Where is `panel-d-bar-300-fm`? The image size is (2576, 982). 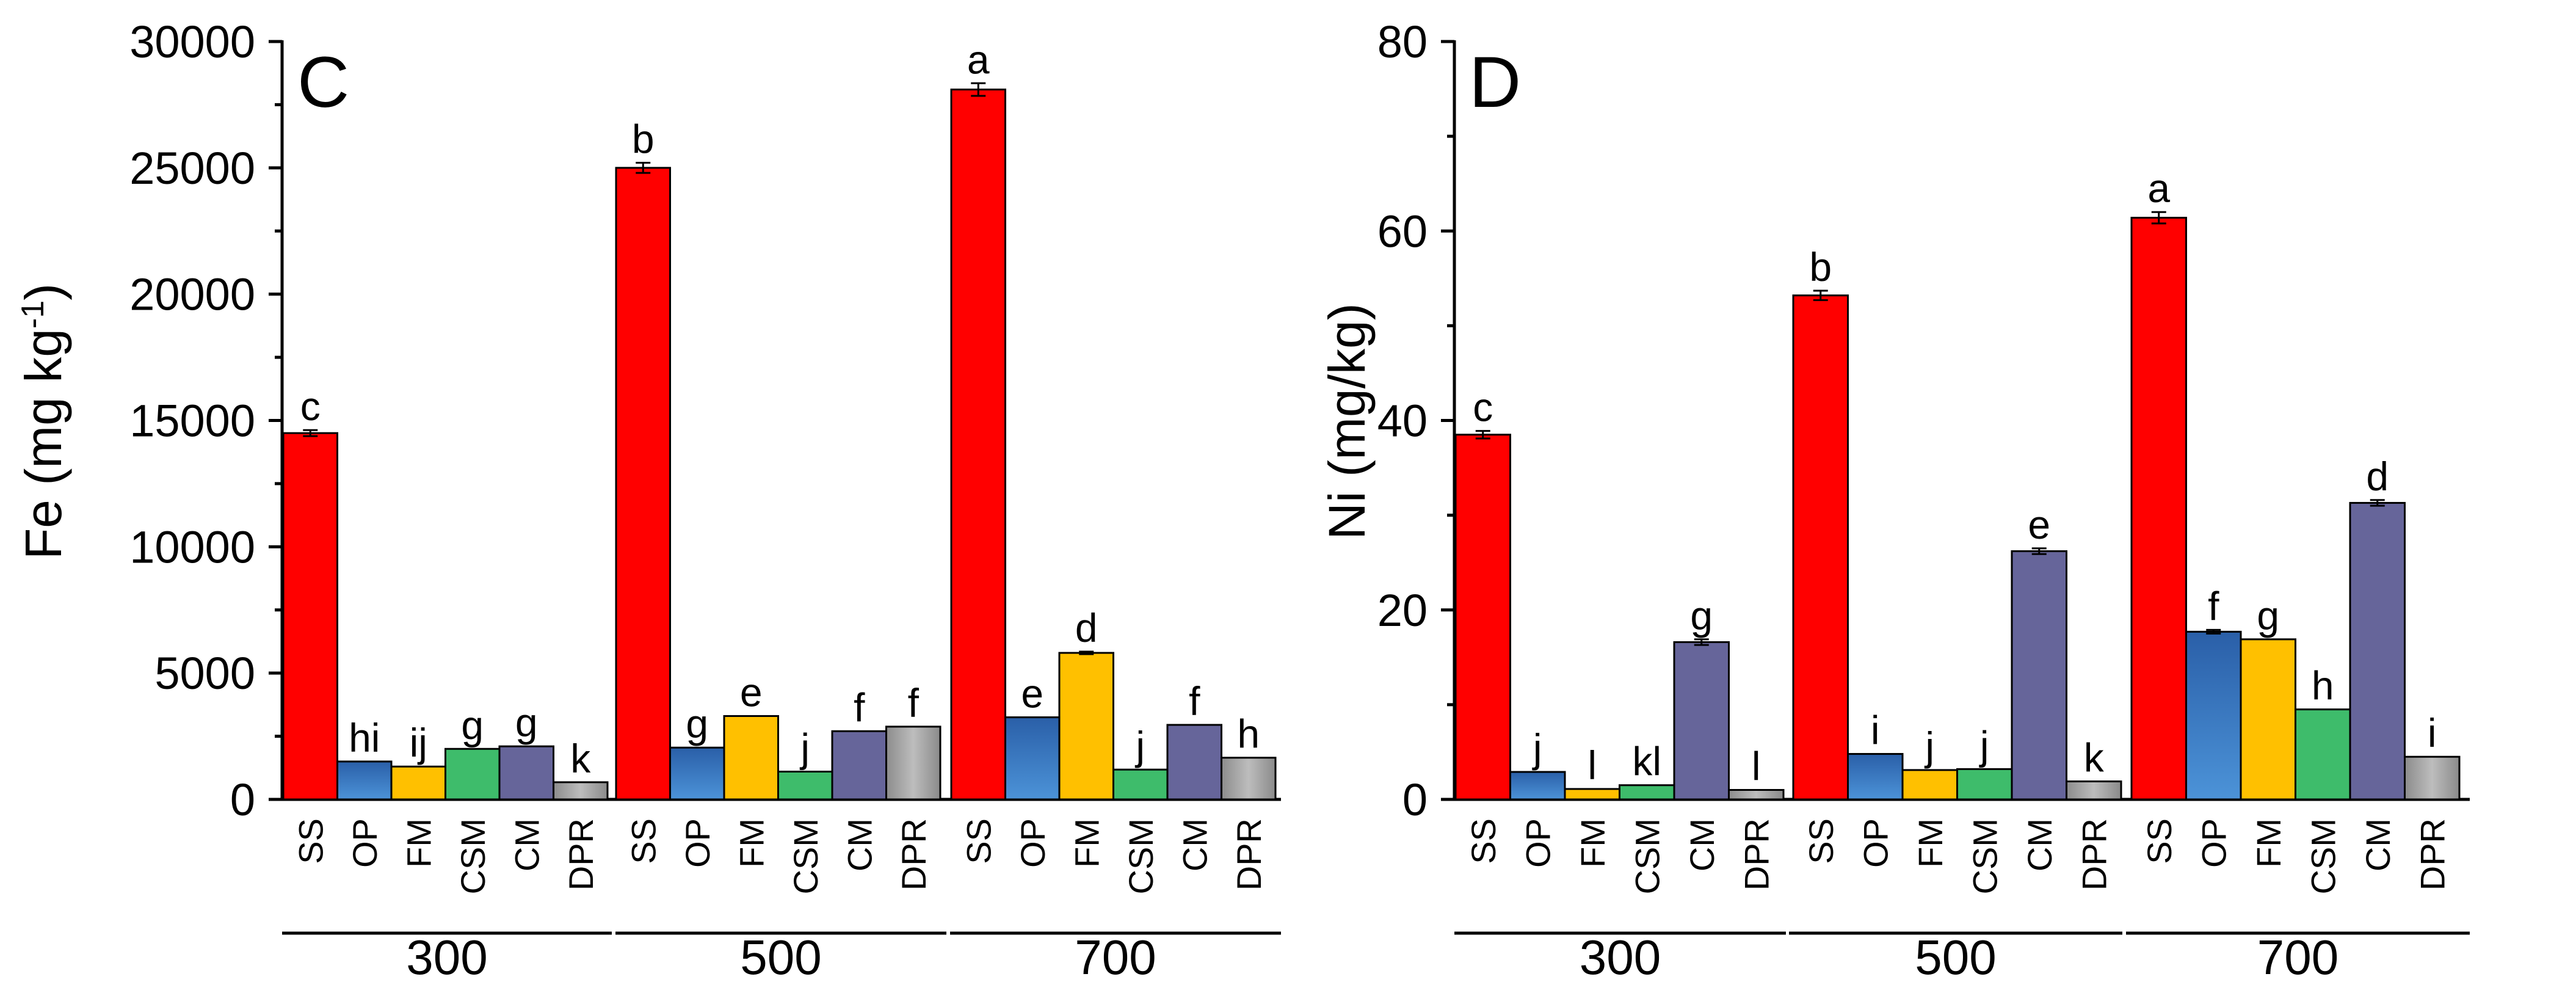
panel-d-bar-300-fm is located at coordinates (1592, 794).